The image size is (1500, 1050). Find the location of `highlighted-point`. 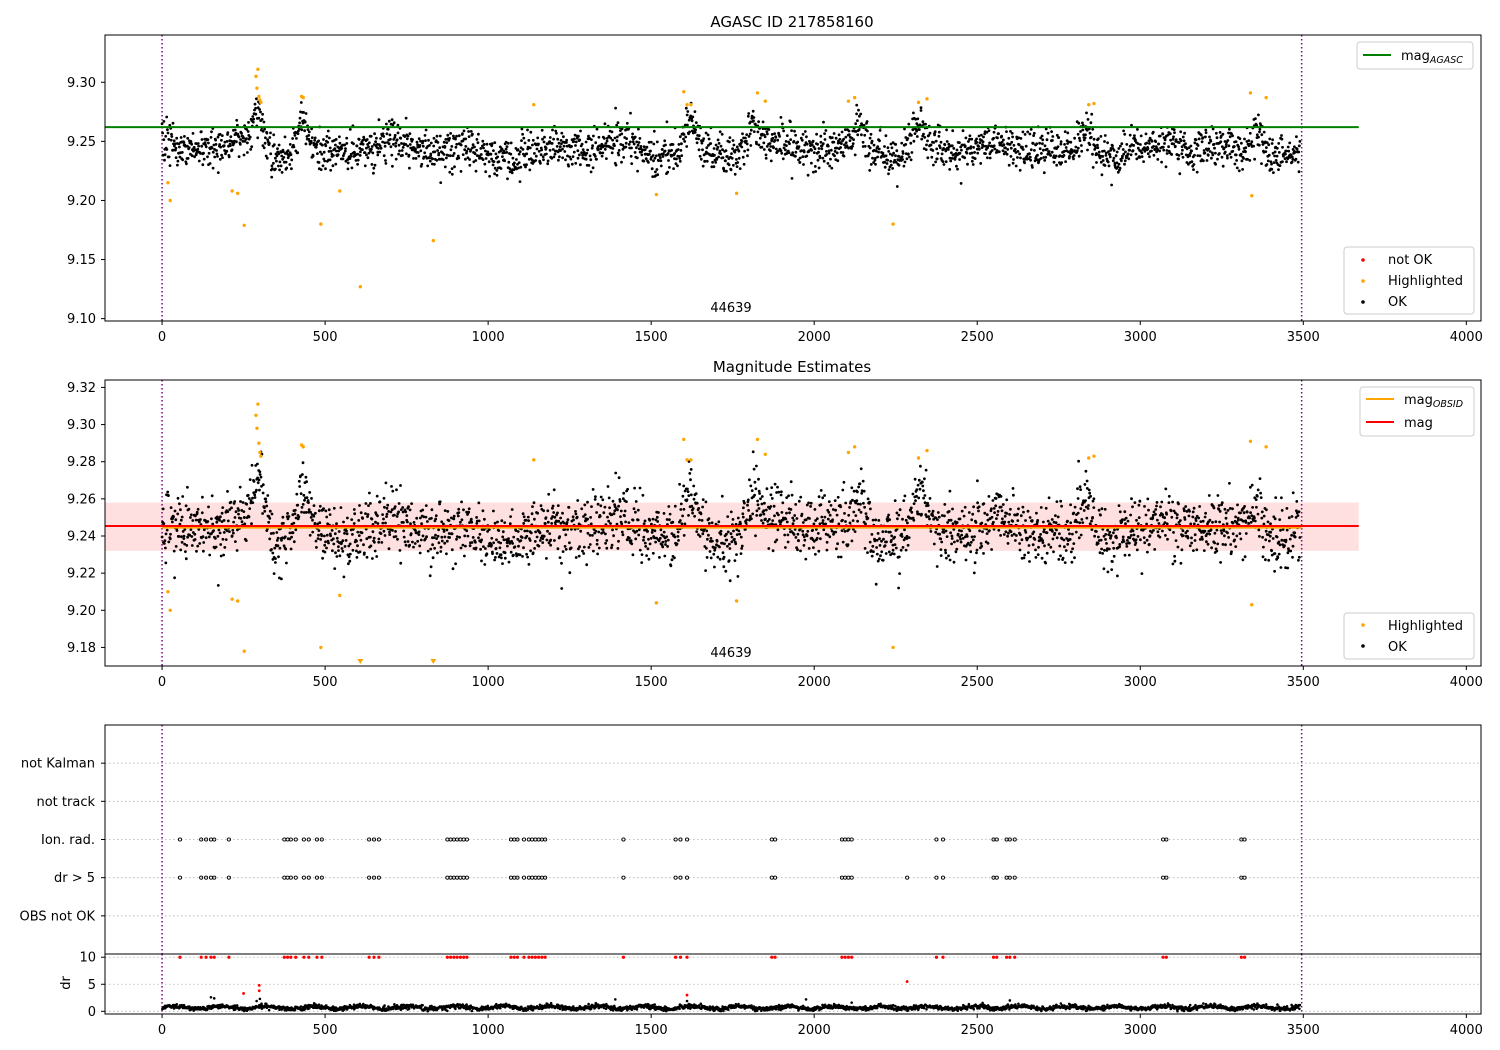

highlighted-point is located at coordinates (340, 191).